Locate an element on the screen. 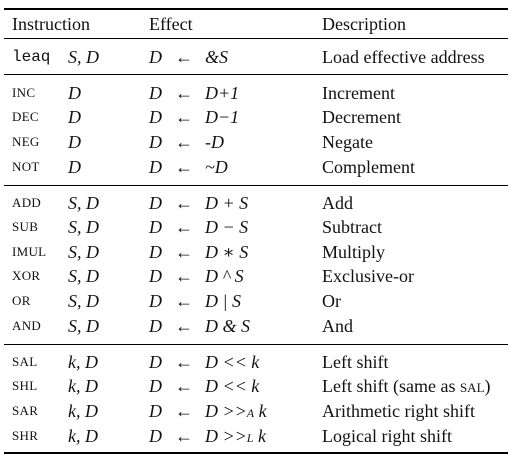  mnemonic: SAR is located at coordinates (25, 410).